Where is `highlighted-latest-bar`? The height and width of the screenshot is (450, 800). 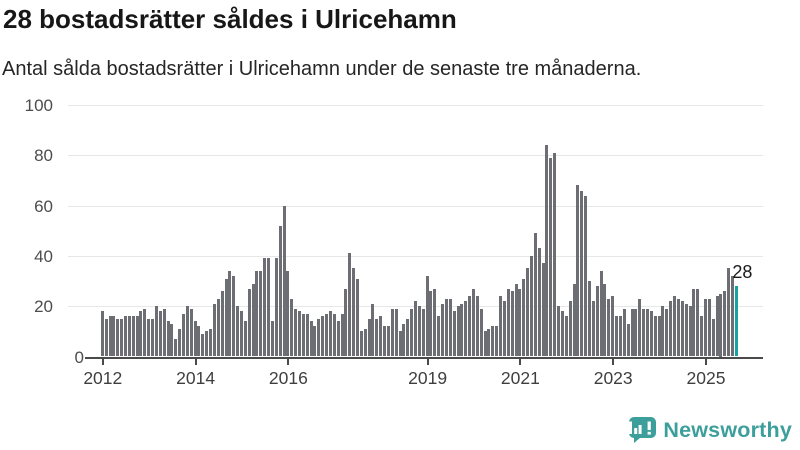
highlighted-latest-bar is located at coordinates (736, 321).